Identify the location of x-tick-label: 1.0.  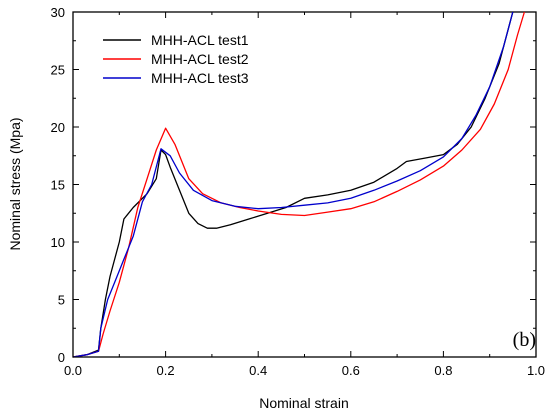
(536, 370).